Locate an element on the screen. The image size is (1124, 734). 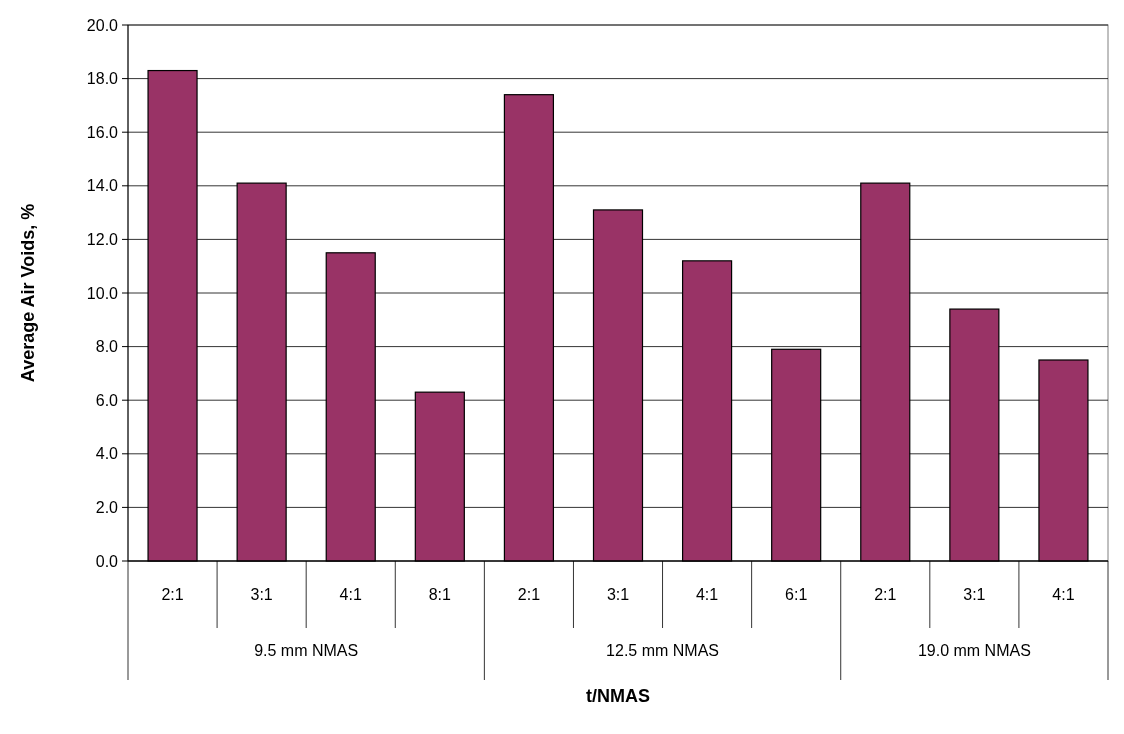
y-tick-label: 14.0 is located at coordinates (102, 186).